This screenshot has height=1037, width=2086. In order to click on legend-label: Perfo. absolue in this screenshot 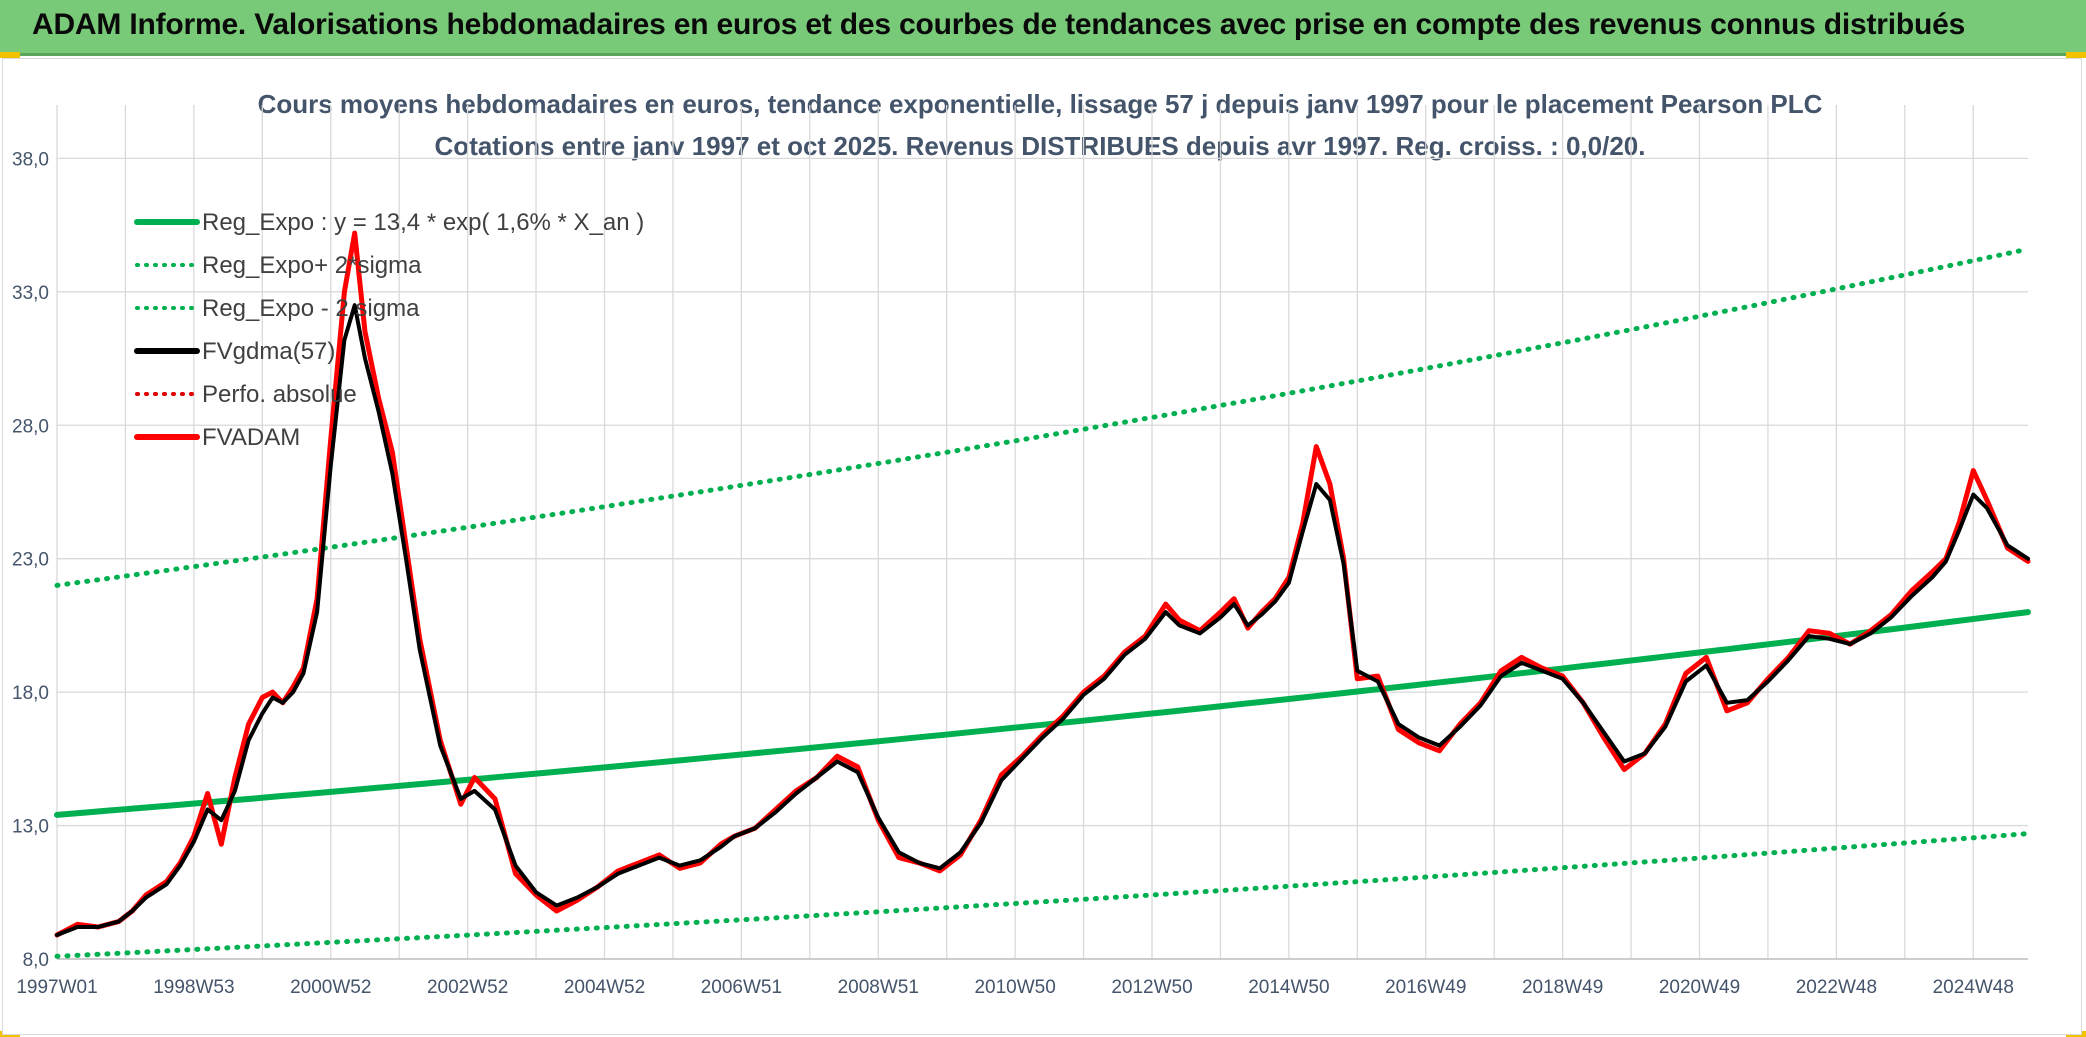, I will do `click(279, 394)`.